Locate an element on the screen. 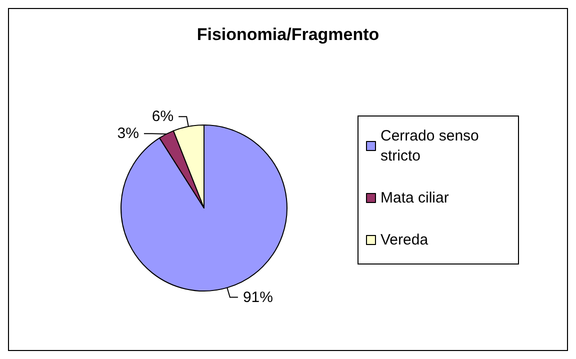 The width and height of the screenshot is (576, 359). data-label: 6% is located at coordinates (163, 117).